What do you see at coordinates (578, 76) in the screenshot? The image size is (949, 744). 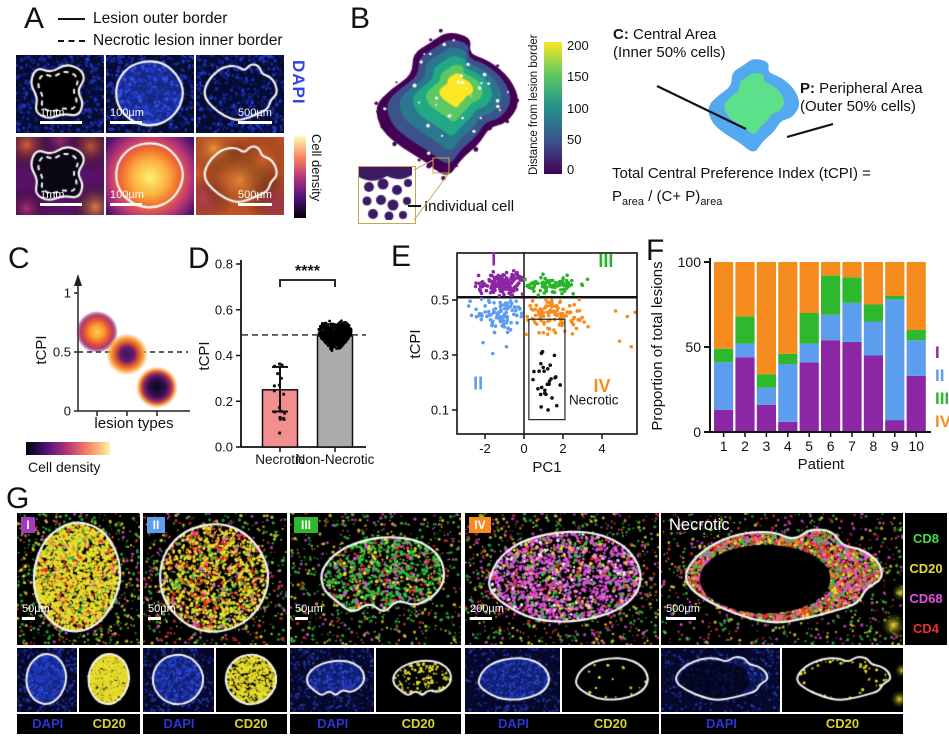 I see `colorbar-tick: 150` at bounding box center [578, 76].